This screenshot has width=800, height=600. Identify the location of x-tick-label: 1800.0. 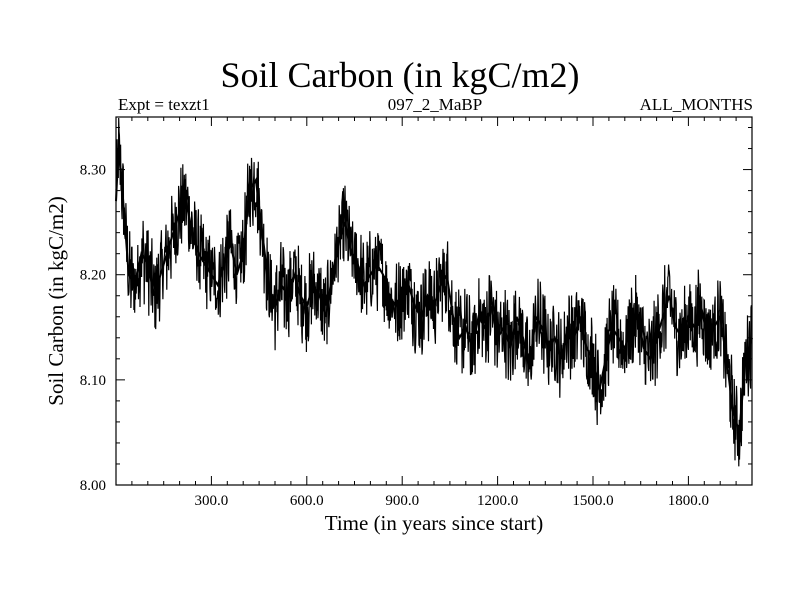
(688, 501).